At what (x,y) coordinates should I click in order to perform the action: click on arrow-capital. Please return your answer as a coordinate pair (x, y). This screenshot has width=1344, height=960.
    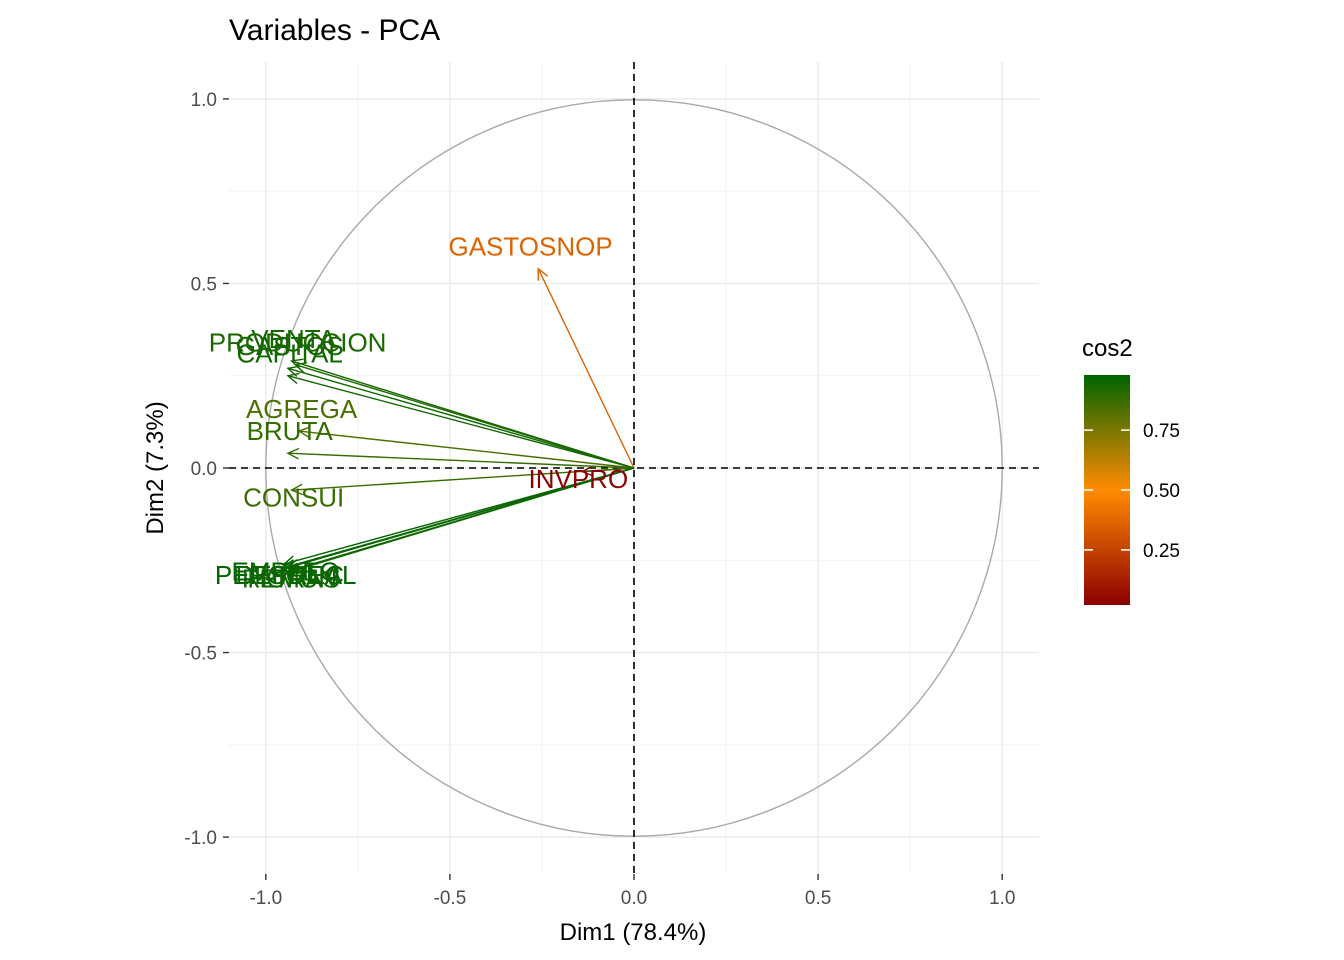
    Looking at the image, I should click on (461, 422).